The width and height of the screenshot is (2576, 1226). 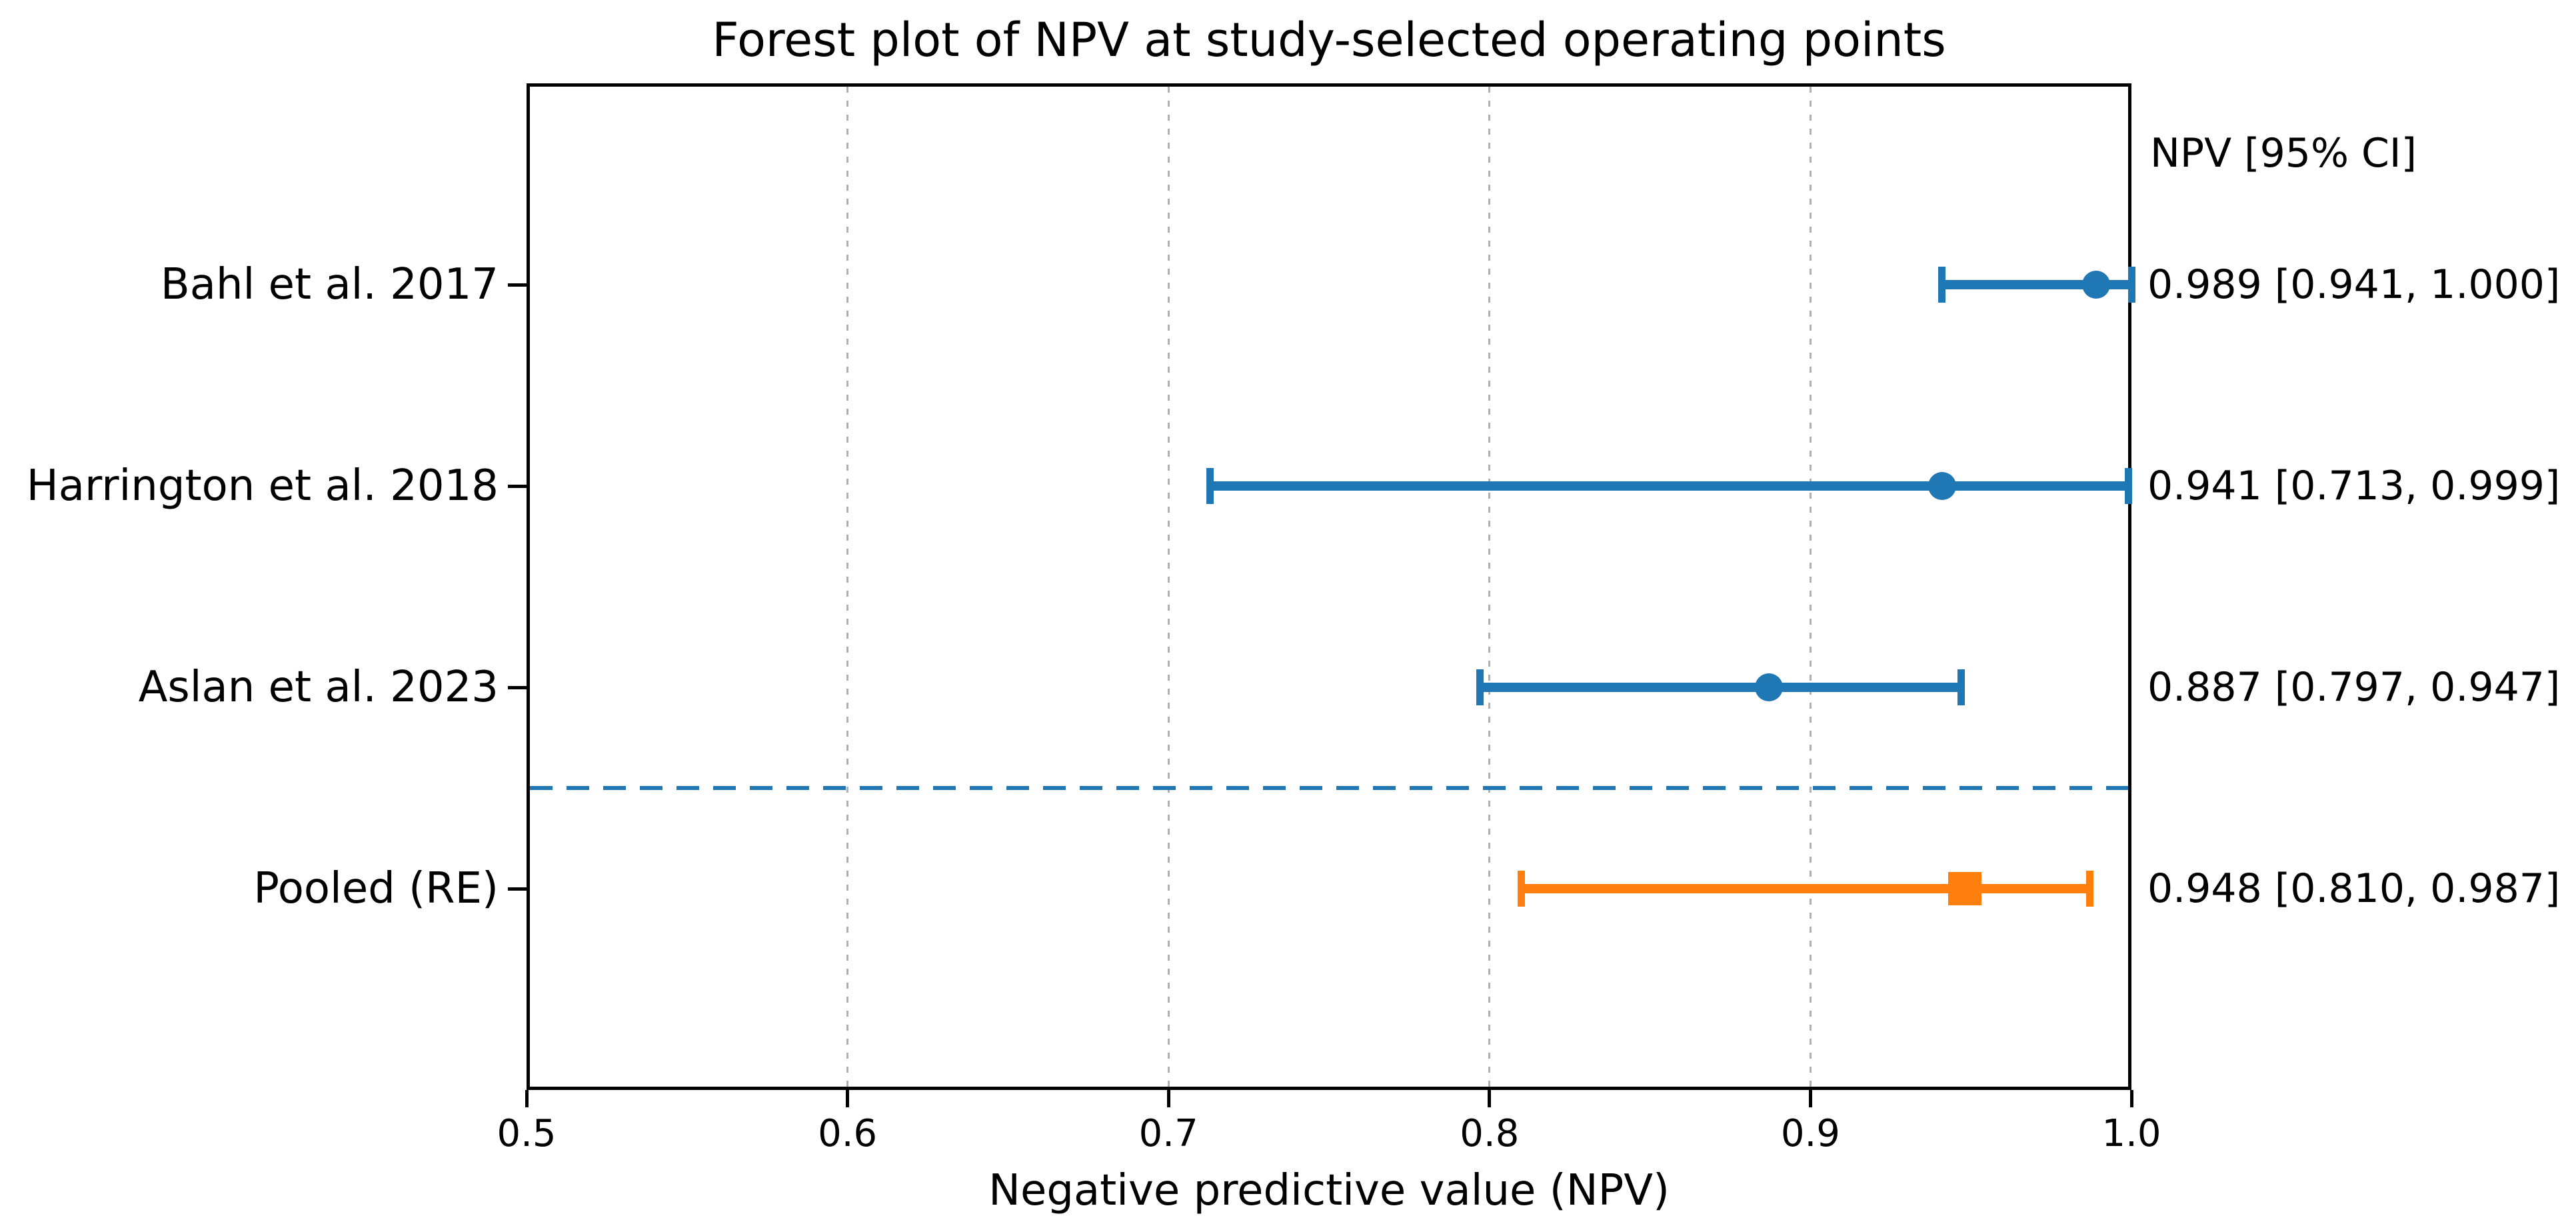 What do you see at coordinates (1168, 1133) in the screenshot?
I see `x-axis-tick-label: 0.7` at bounding box center [1168, 1133].